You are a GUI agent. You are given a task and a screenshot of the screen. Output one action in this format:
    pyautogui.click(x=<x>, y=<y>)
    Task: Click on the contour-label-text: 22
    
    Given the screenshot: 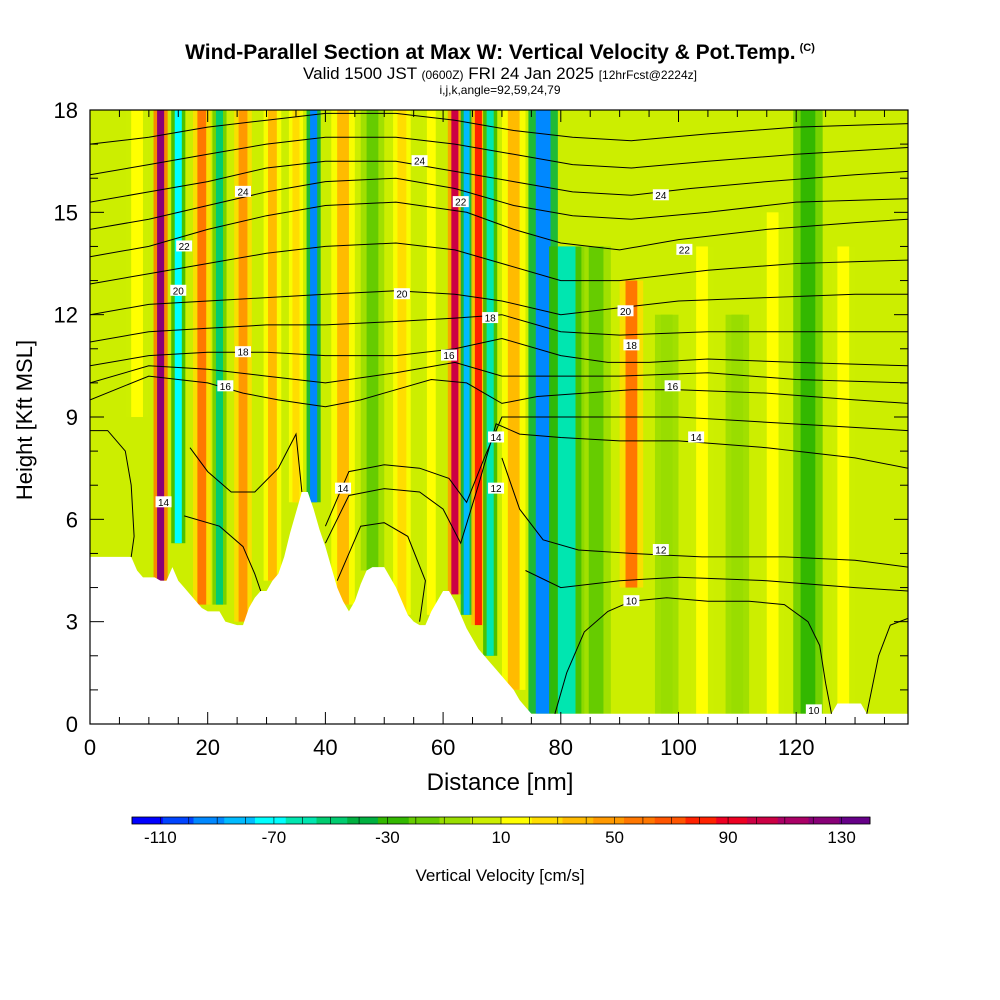 What is the action you would take?
    pyautogui.click(x=461, y=203)
    